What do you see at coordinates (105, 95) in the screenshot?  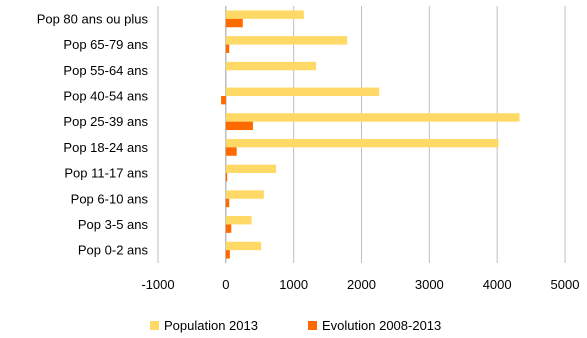 I see `category-label: Pop 40-54 ans` at bounding box center [105, 95].